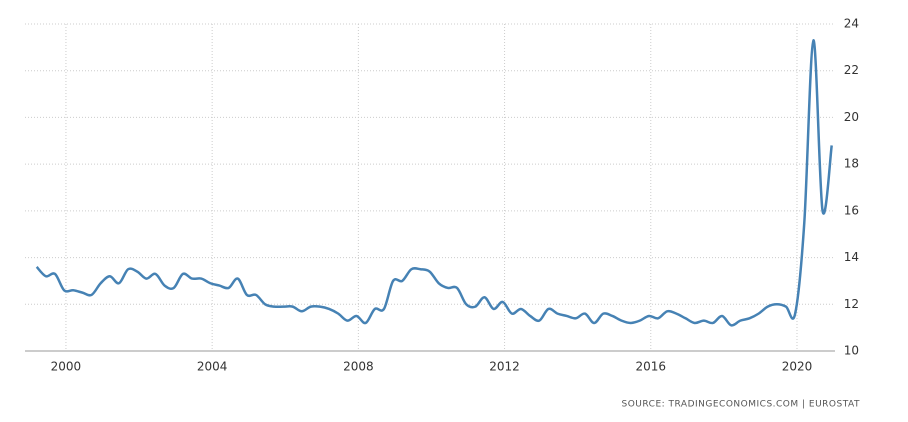 The height and width of the screenshot is (422, 908). I want to click on y-tick-label: 18, so click(851, 164).